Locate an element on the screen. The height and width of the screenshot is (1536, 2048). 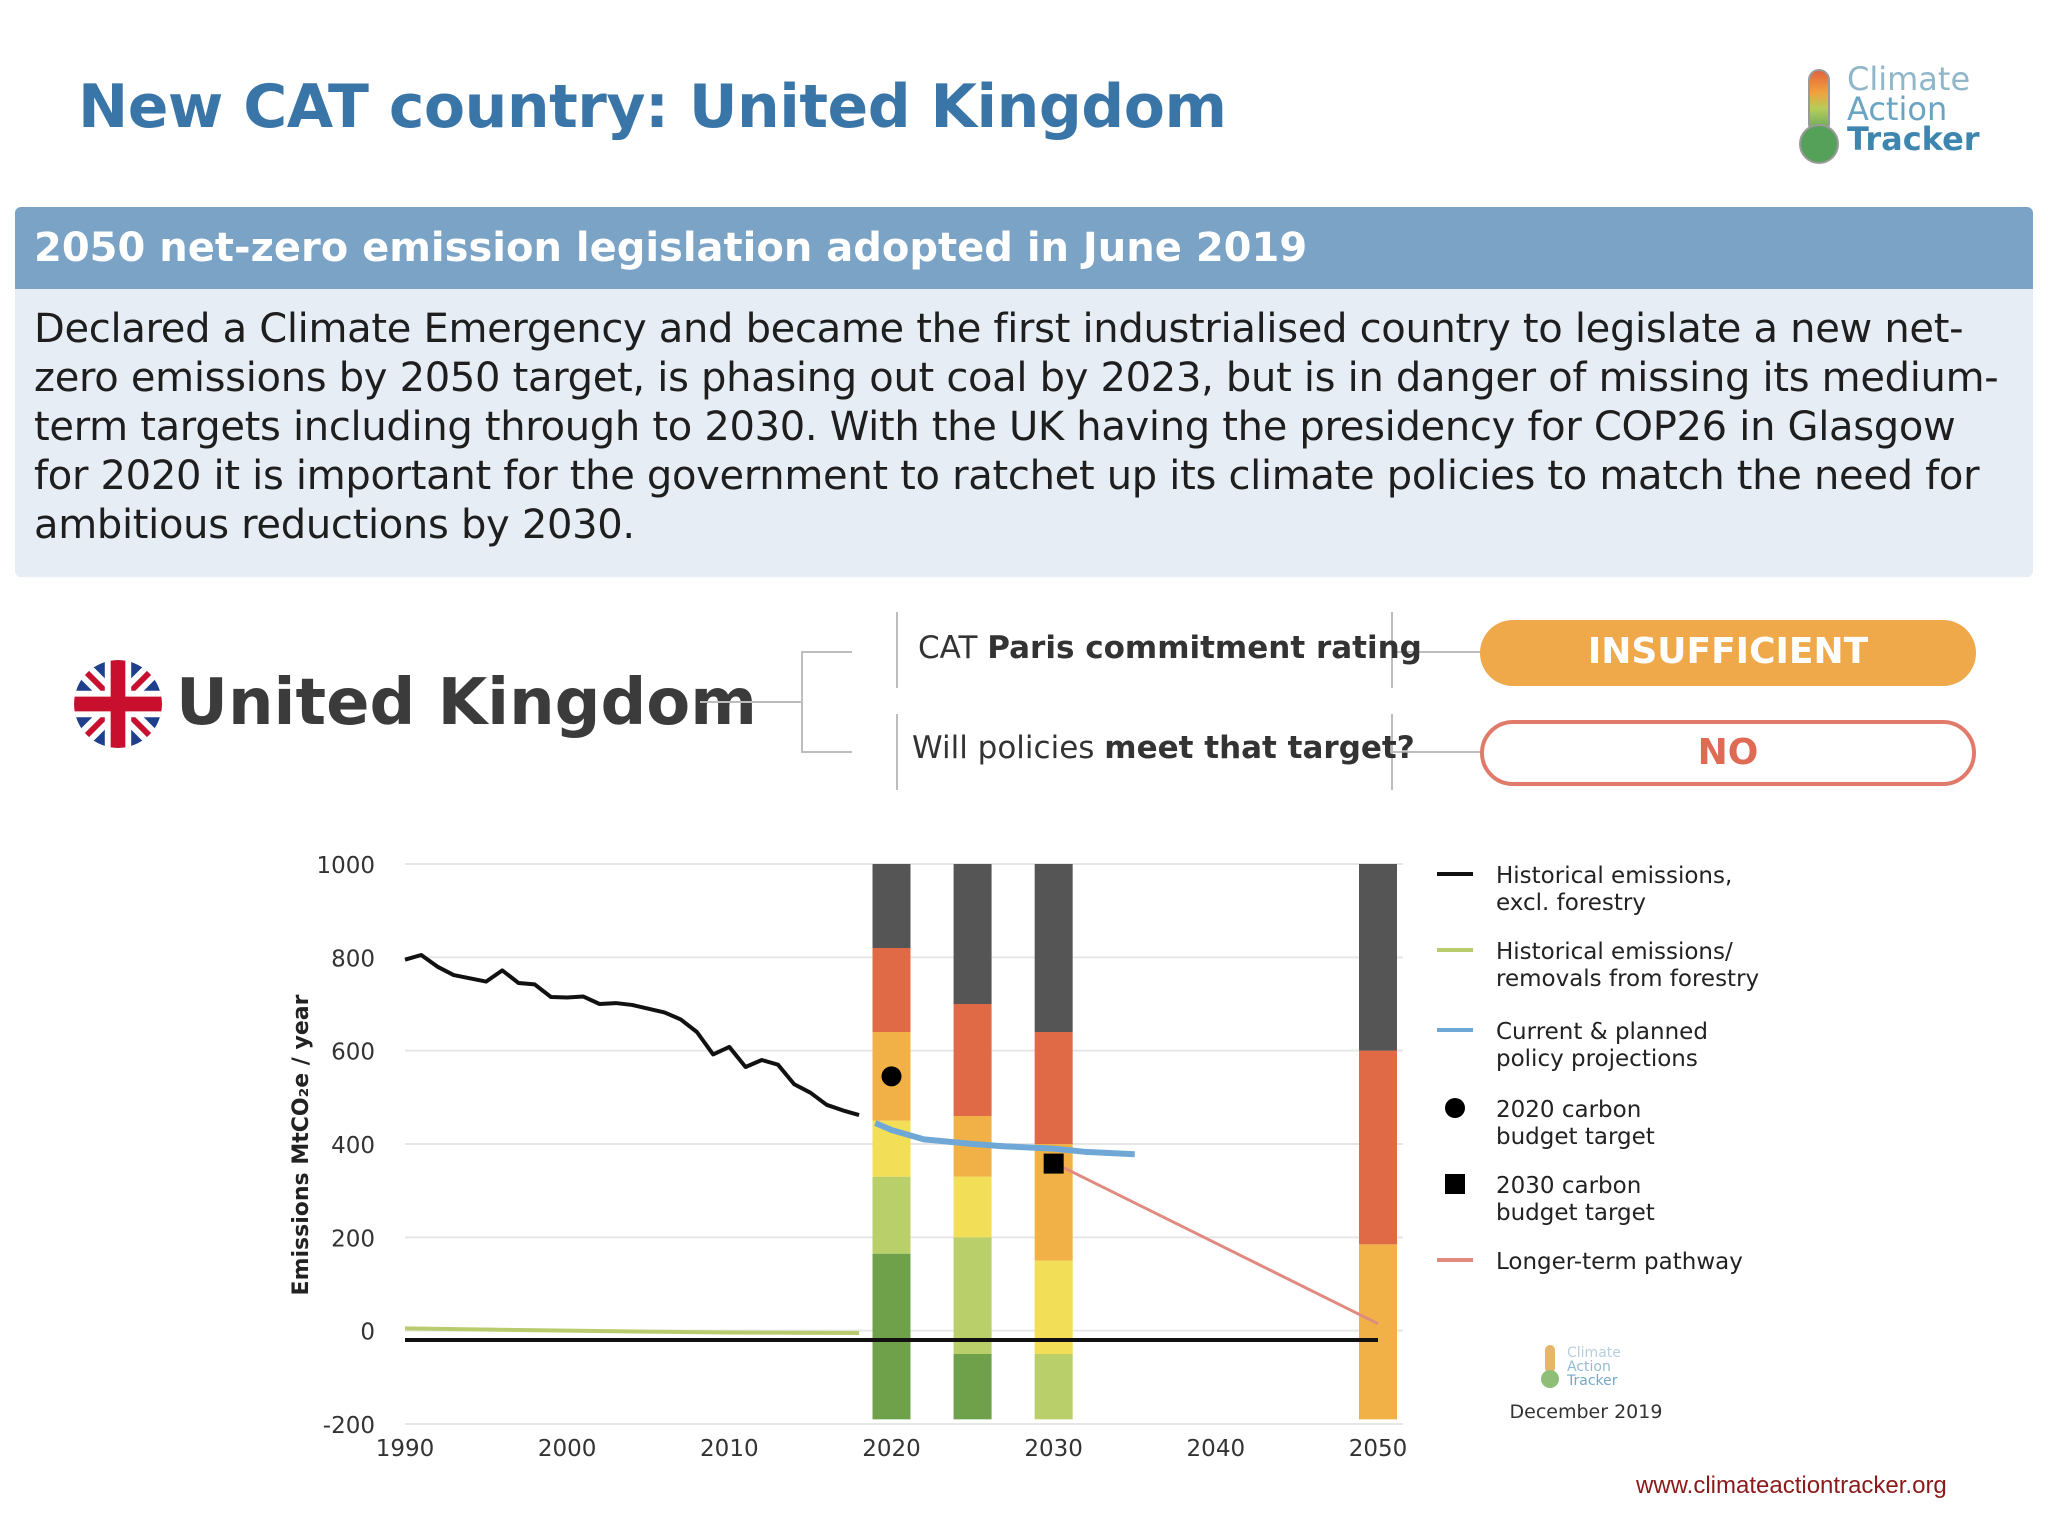
legend-label: excl. forestry is located at coordinates (1571, 903).